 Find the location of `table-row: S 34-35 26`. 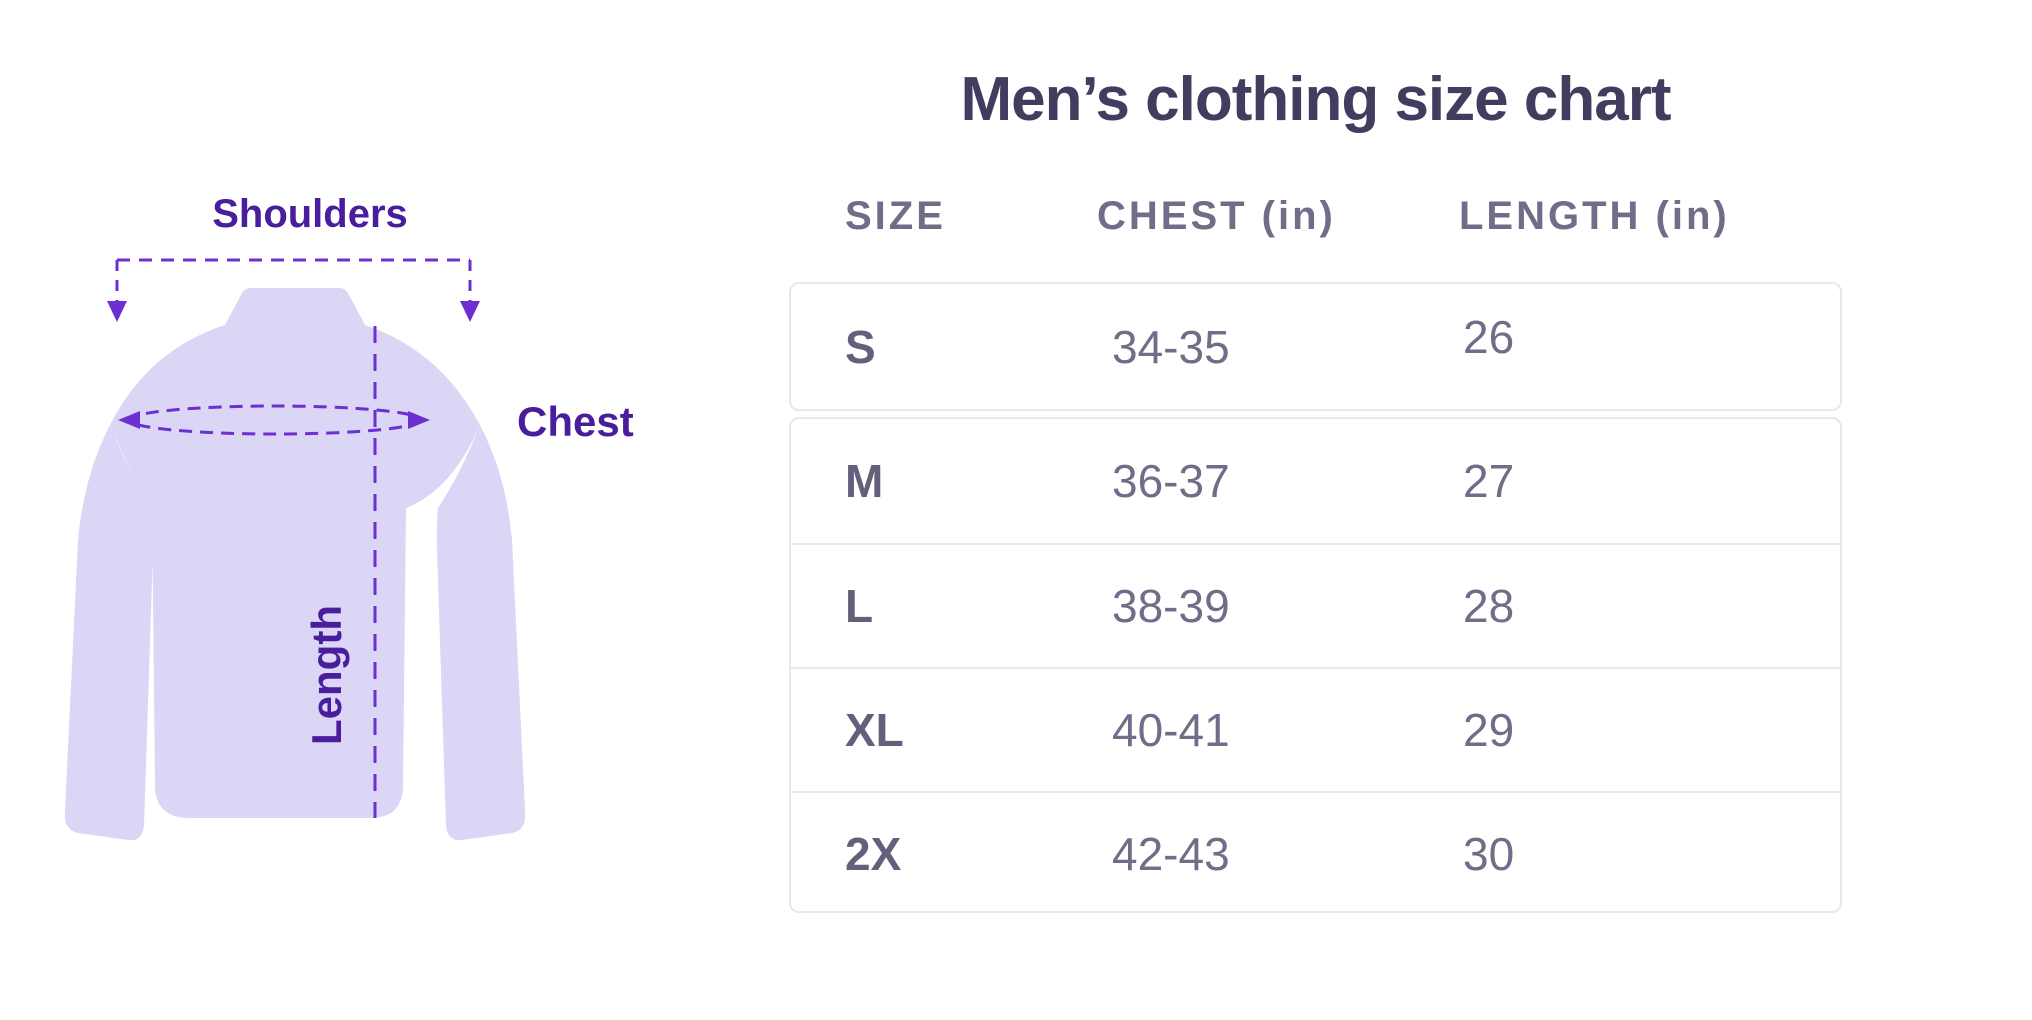

table-row: S 34-35 26 is located at coordinates (1315, 346).